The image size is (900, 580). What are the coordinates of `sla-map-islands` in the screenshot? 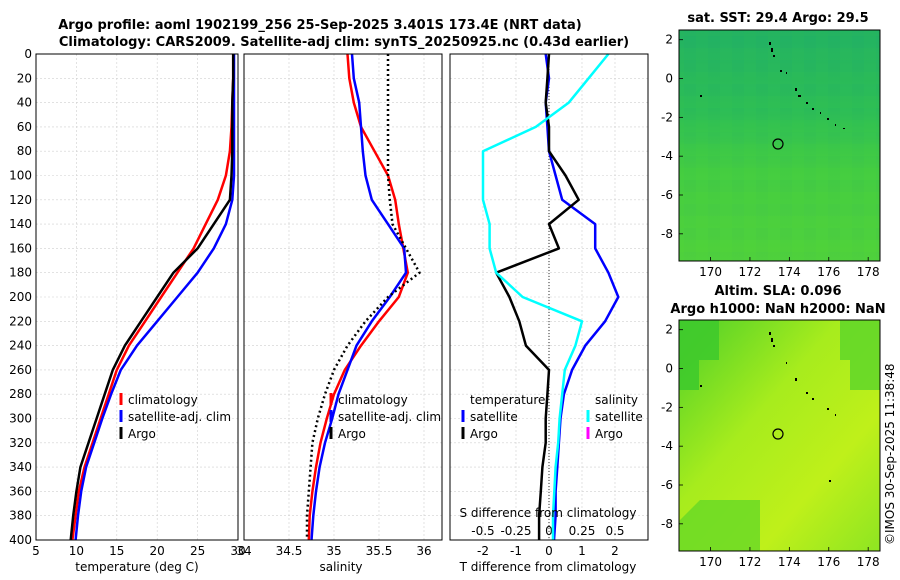 It's located at (768, 407).